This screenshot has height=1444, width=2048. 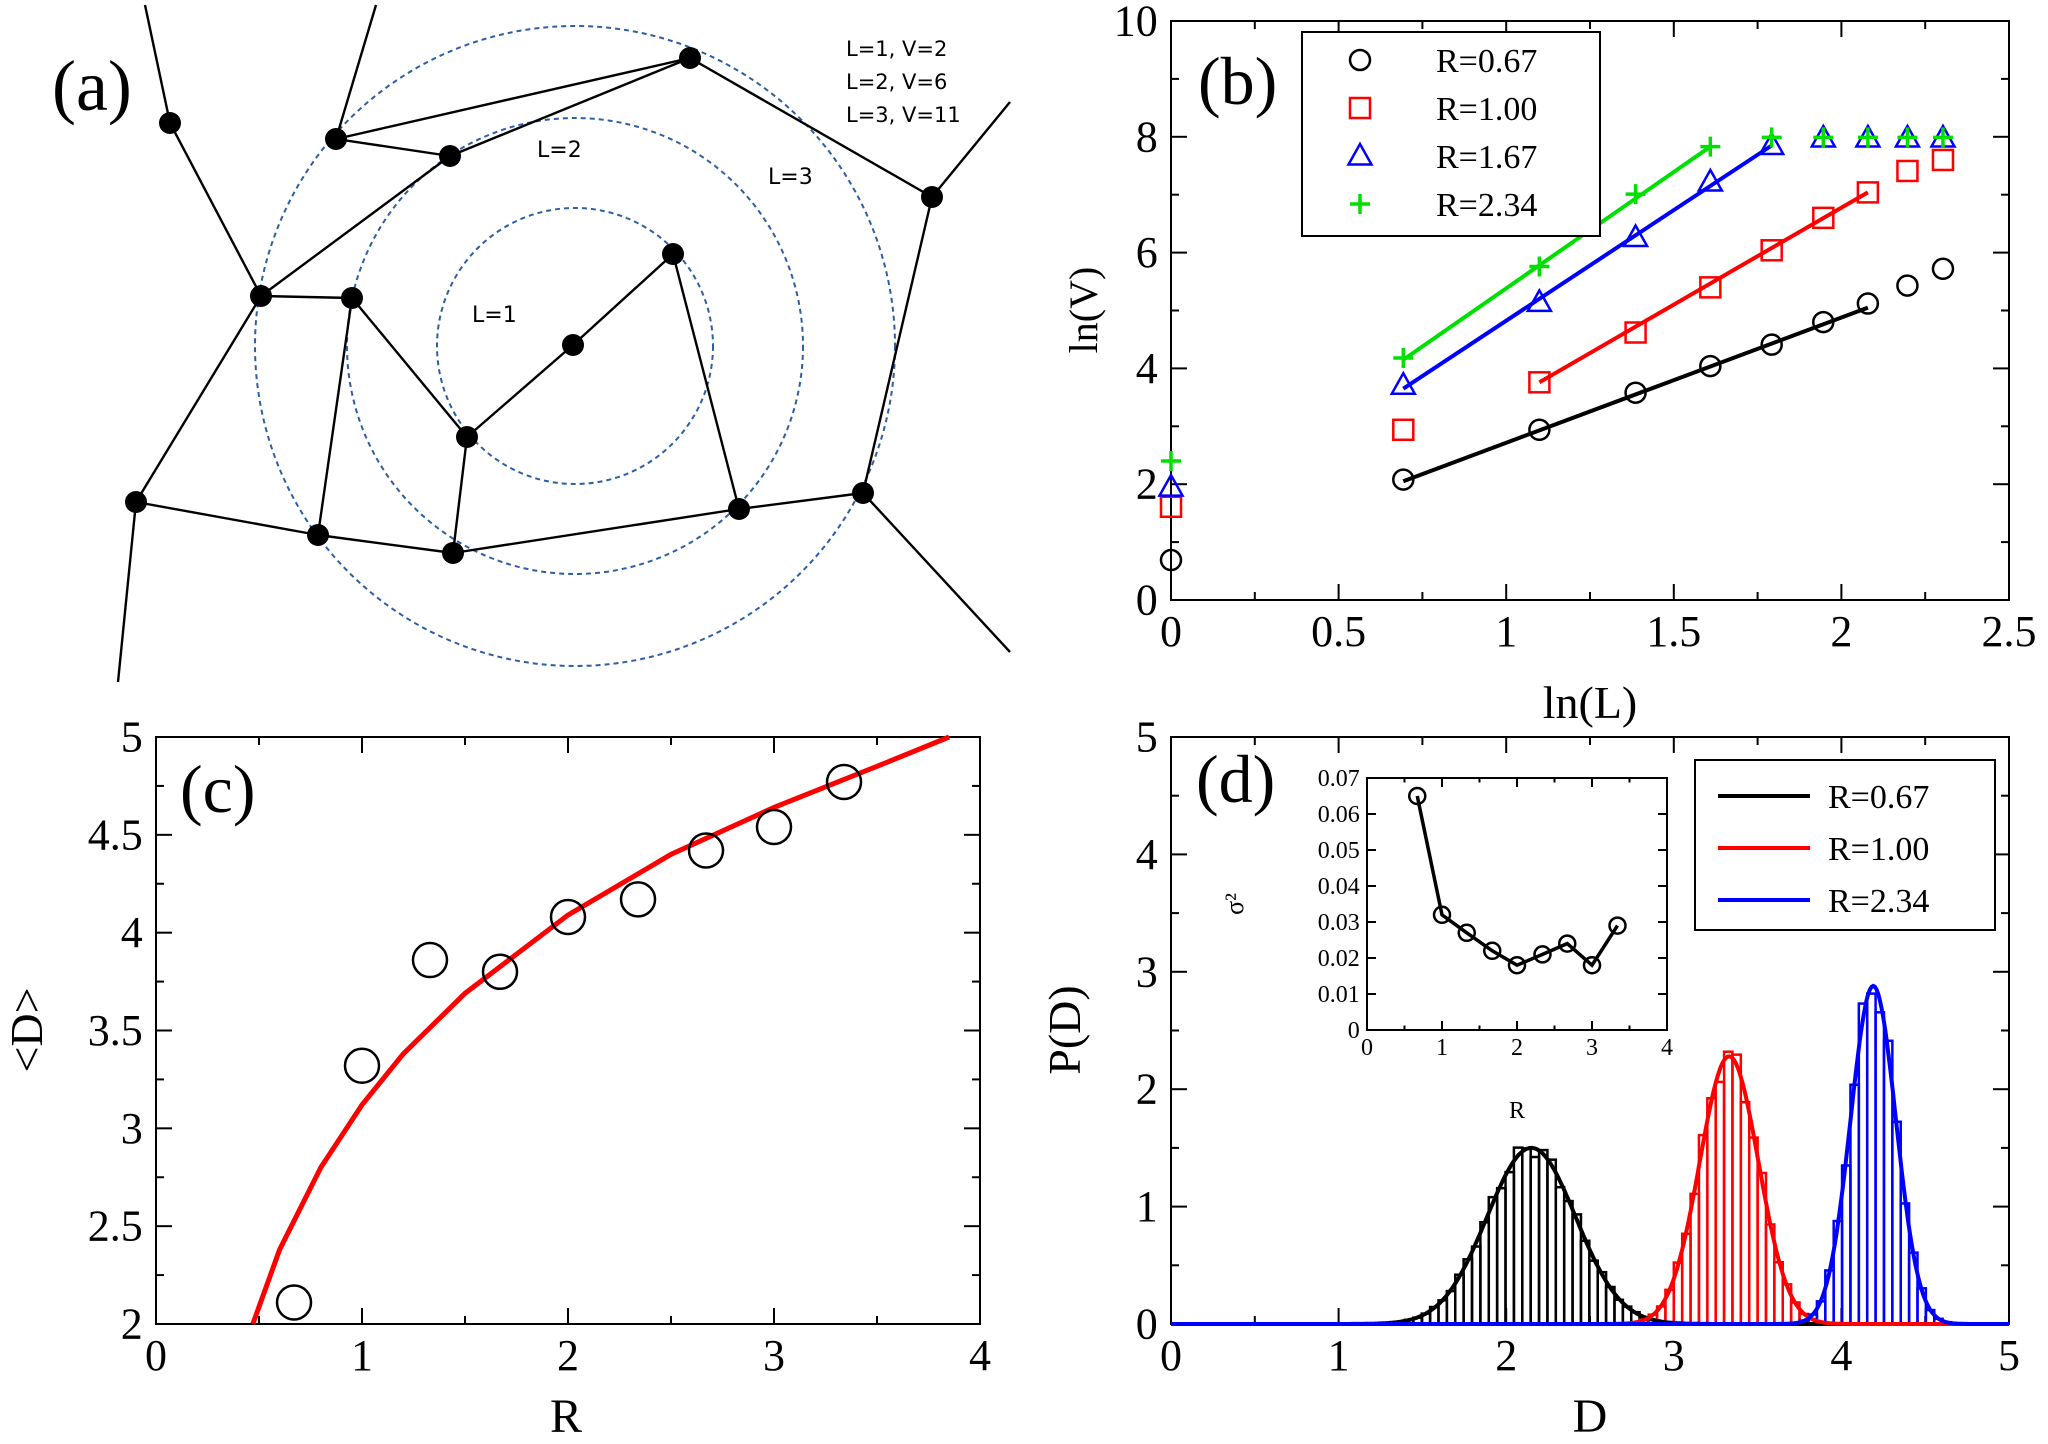 I want to click on y-tick-label: 0.01, so click(x=1339, y=995).